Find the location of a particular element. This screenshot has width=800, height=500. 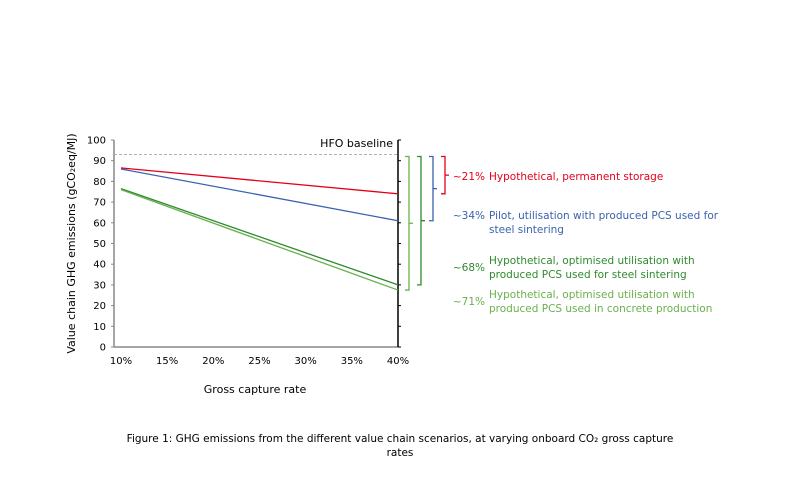

reduction-label: ~71% is located at coordinates (469, 302).